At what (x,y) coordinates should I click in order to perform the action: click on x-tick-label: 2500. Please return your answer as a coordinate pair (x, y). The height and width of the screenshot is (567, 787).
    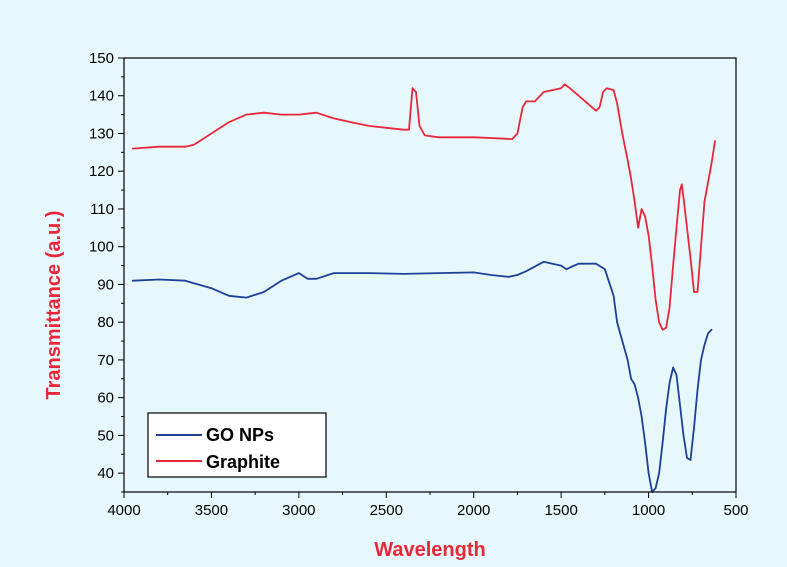
    Looking at the image, I should click on (386, 510).